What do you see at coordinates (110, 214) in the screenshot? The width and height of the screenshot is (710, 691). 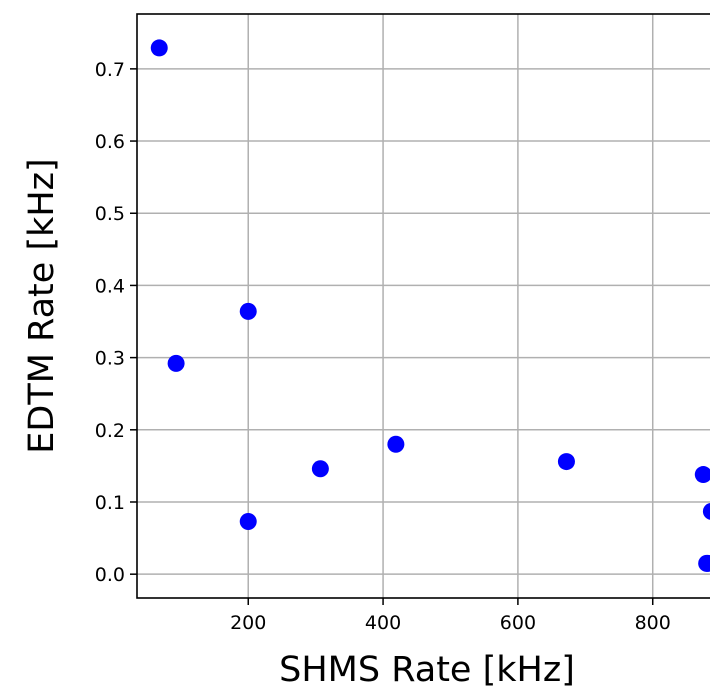 I see `y-tick-label: 0.5` at bounding box center [110, 214].